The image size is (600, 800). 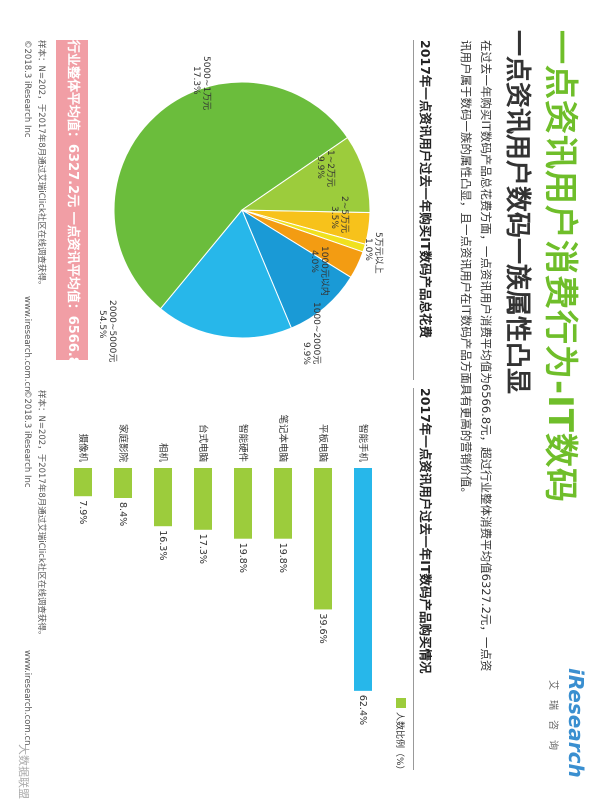 I want to click on legend-swatch, so click(x=401, y=703).